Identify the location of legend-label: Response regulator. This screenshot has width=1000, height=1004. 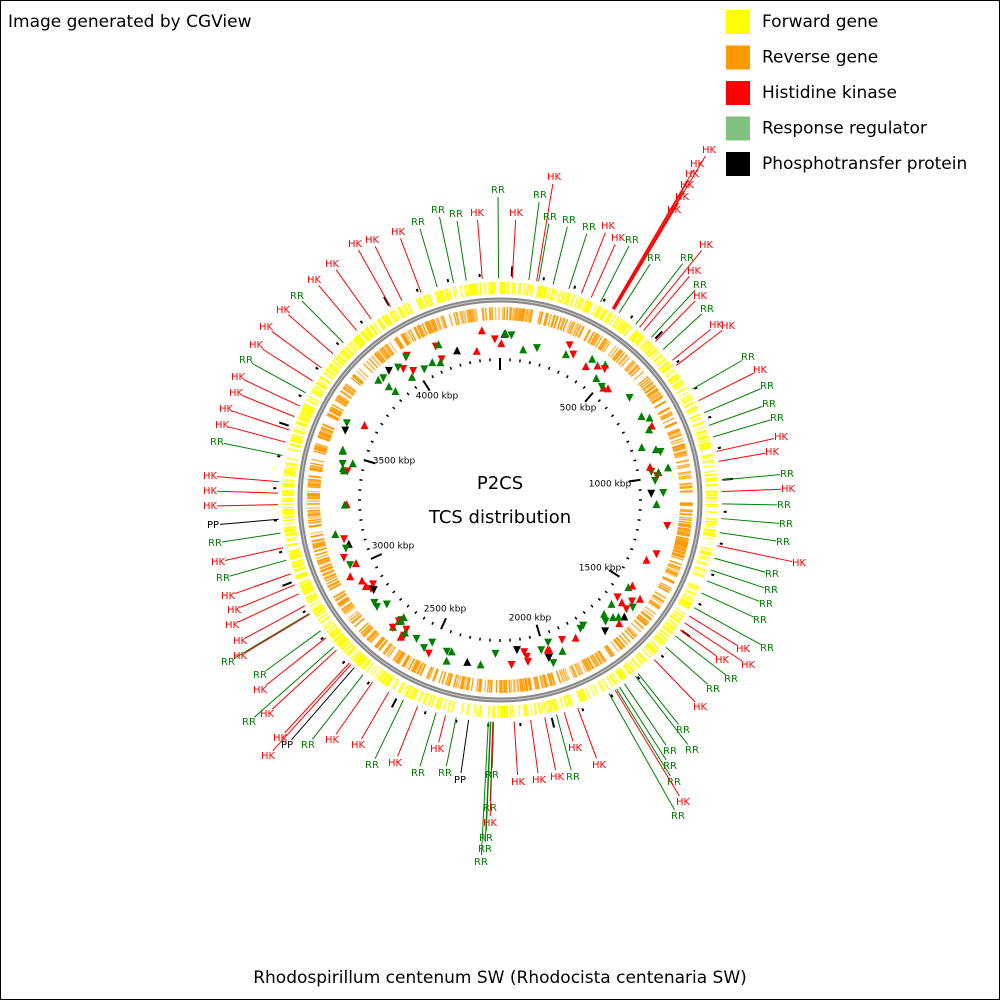
(844, 129).